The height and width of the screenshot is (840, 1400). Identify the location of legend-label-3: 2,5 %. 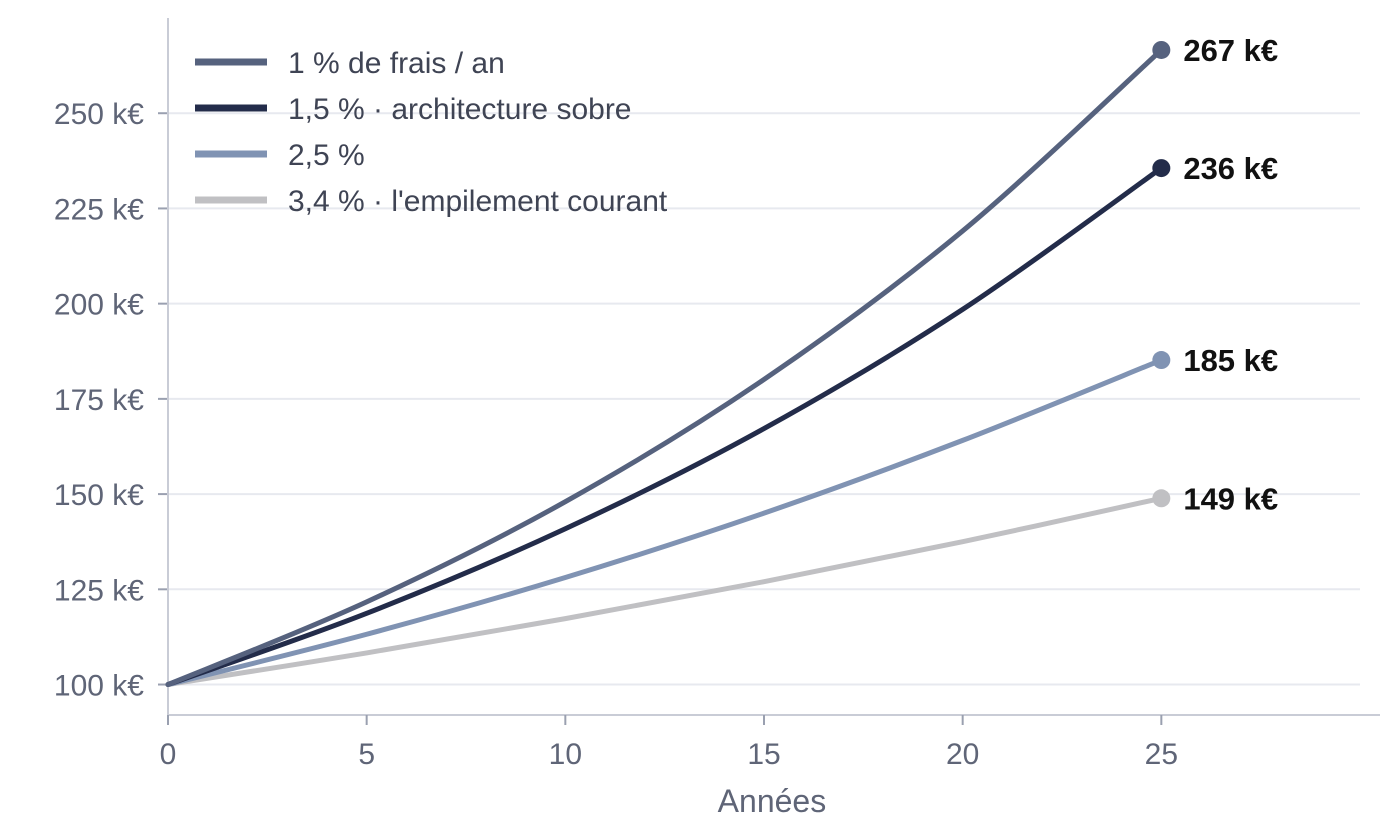
(326, 155).